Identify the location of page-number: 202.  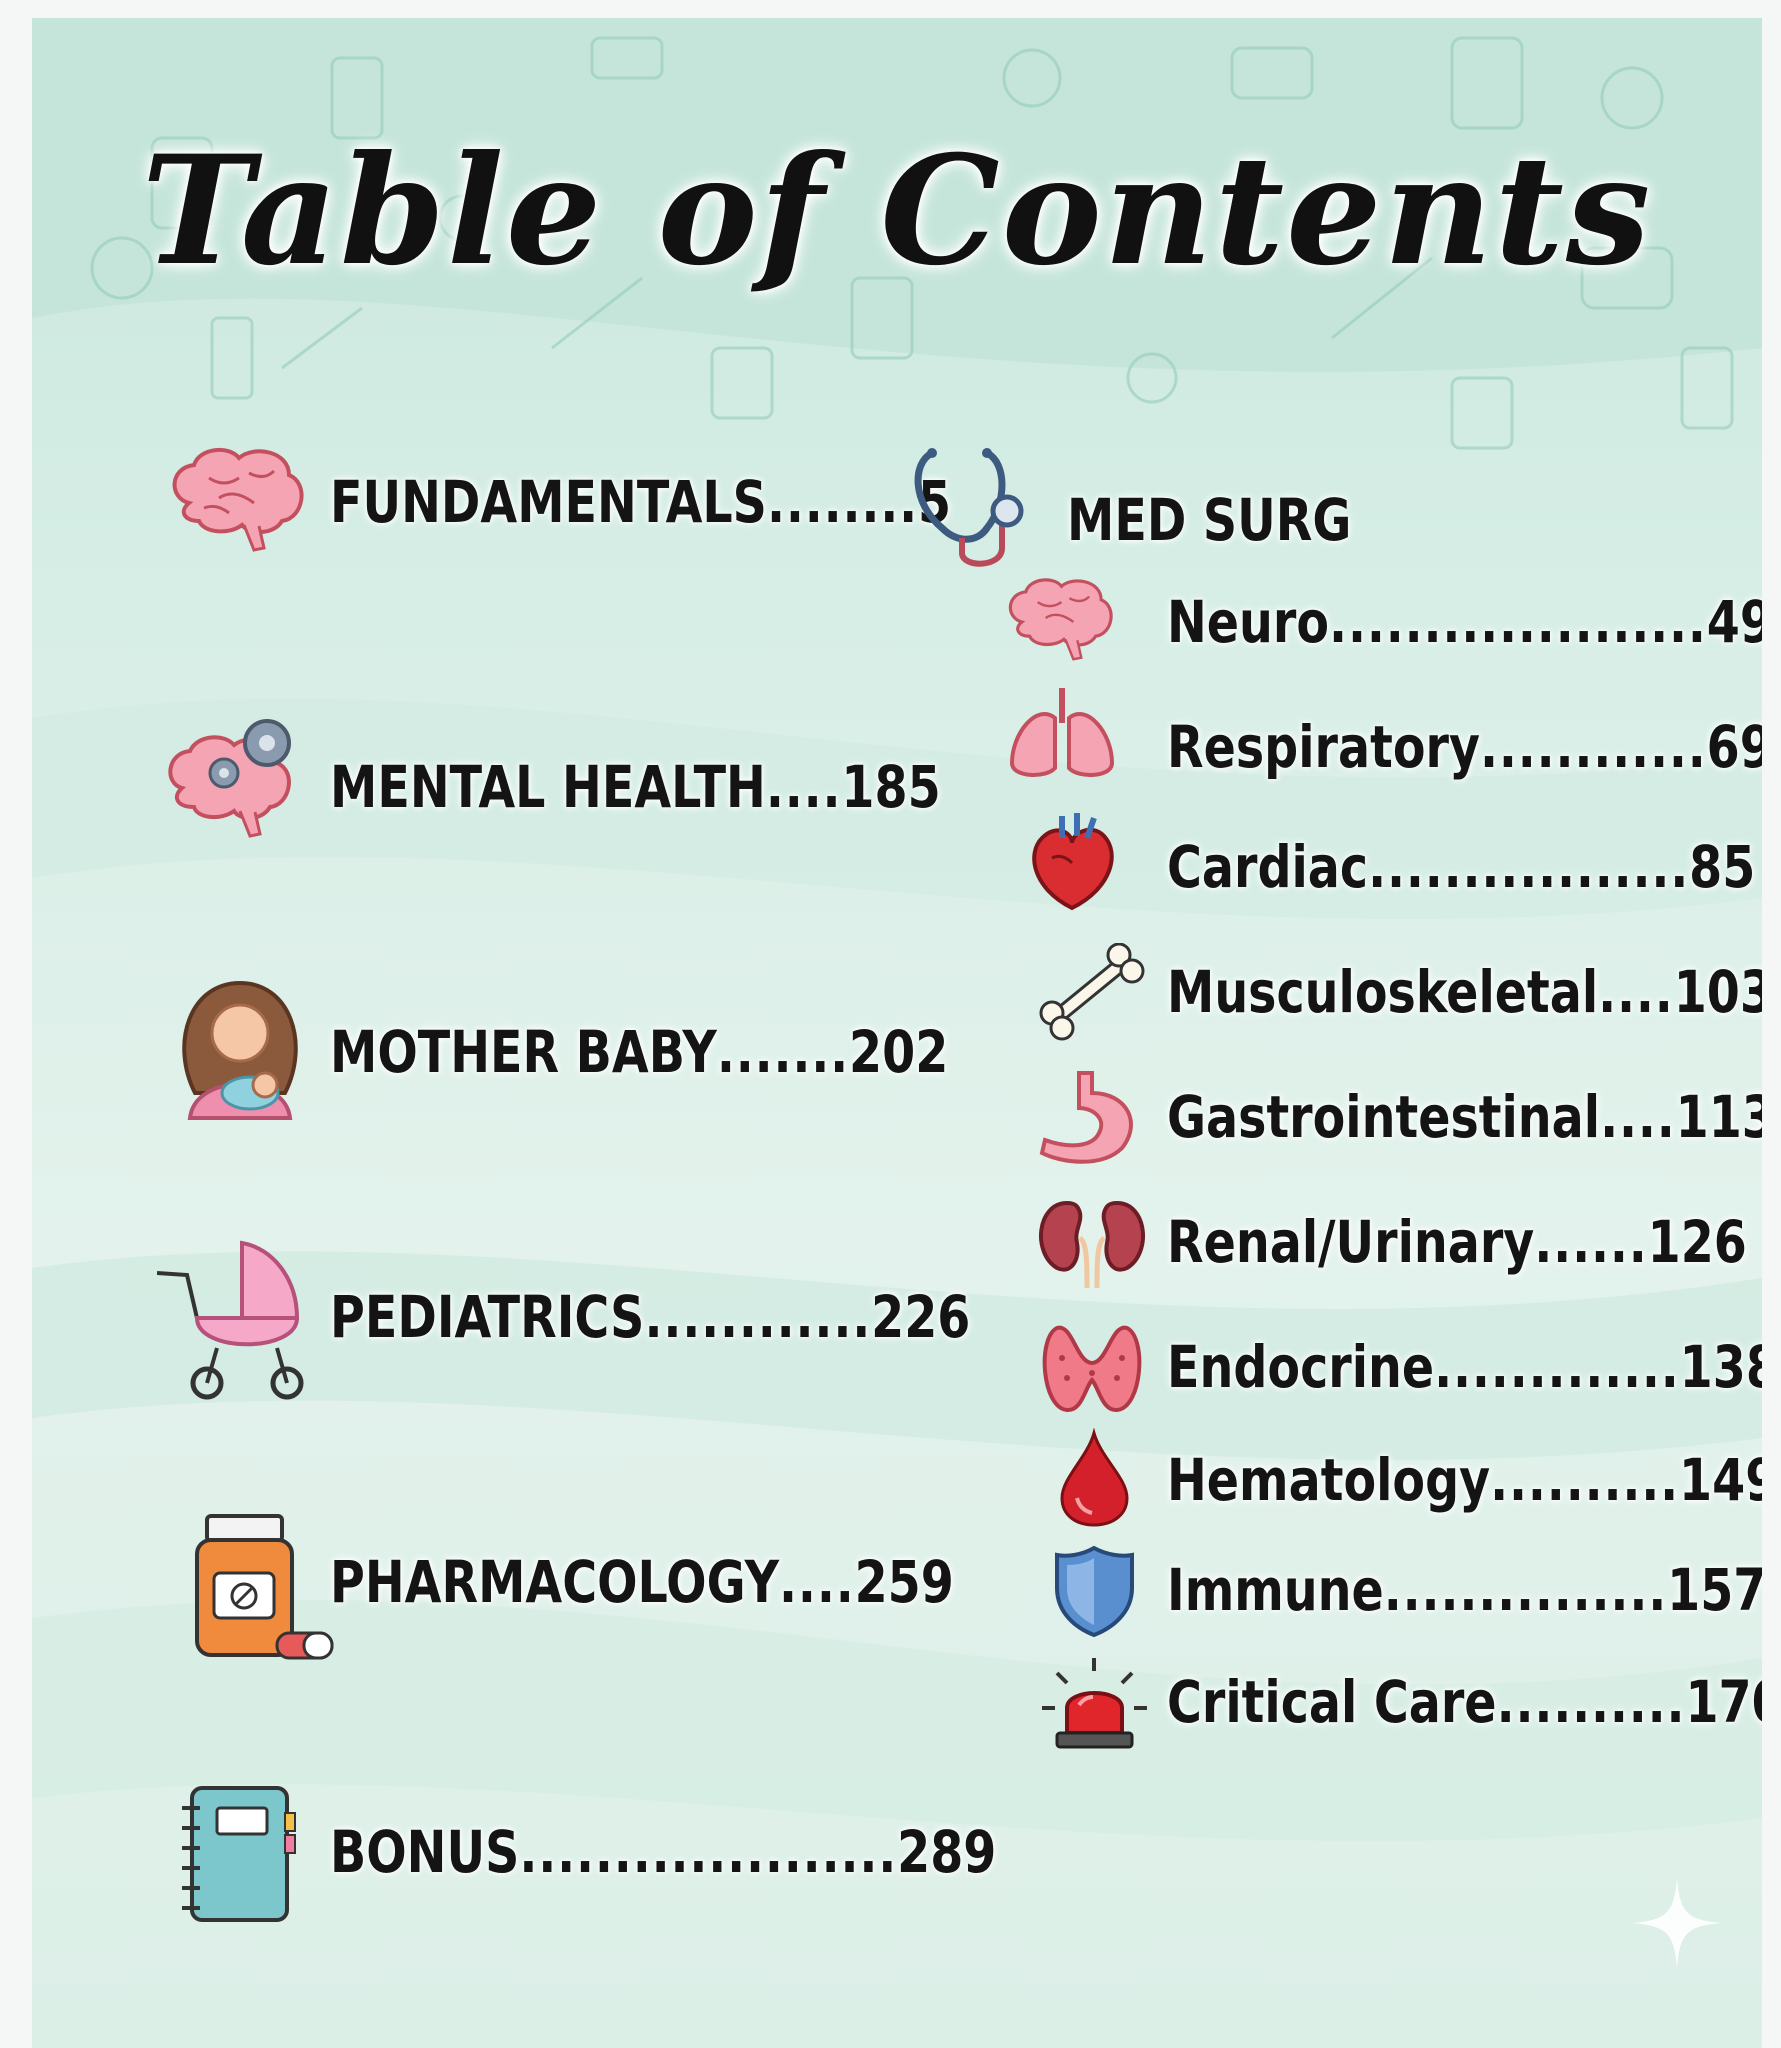
(899, 1052).